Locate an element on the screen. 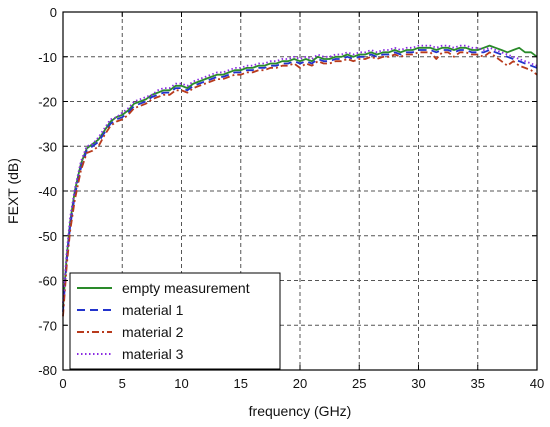  x-tick-label: 20 is located at coordinates (300, 383).